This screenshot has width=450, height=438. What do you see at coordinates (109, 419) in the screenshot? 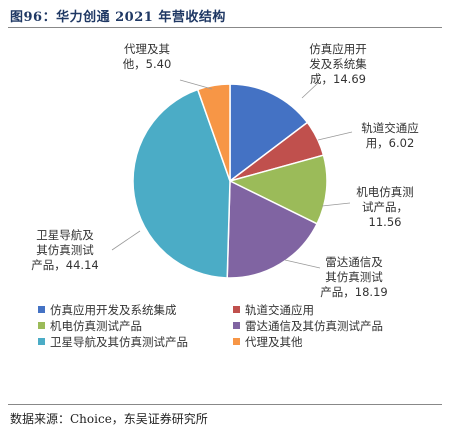
I see `source-note: 数据来源：Choice，东吴证券研究所` at bounding box center [109, 419].